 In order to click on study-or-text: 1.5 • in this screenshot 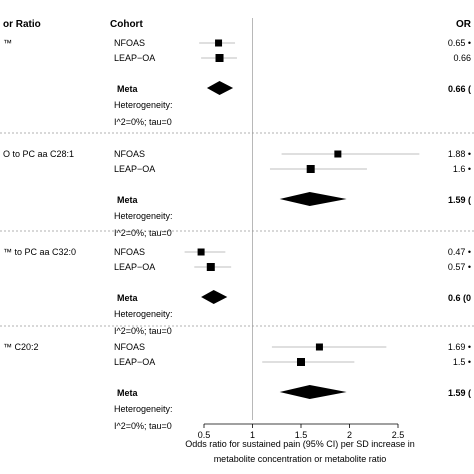, I will do `click(462, 362)`.